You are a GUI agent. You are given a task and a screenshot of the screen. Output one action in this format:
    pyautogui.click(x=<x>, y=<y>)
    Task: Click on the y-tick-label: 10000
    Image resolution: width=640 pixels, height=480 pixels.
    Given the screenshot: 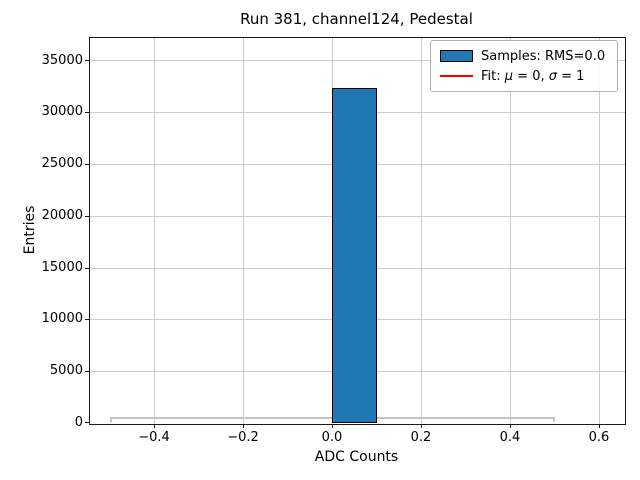 What is the action you would take?
    pyautogui.click(x=62, y=318)
    